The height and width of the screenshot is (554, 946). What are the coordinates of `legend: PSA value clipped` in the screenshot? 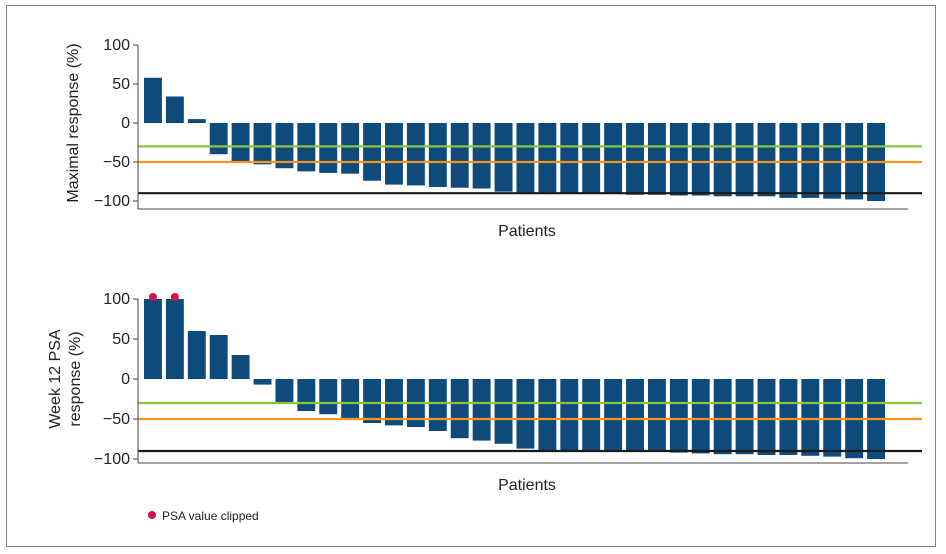 It's located at (203, 516).